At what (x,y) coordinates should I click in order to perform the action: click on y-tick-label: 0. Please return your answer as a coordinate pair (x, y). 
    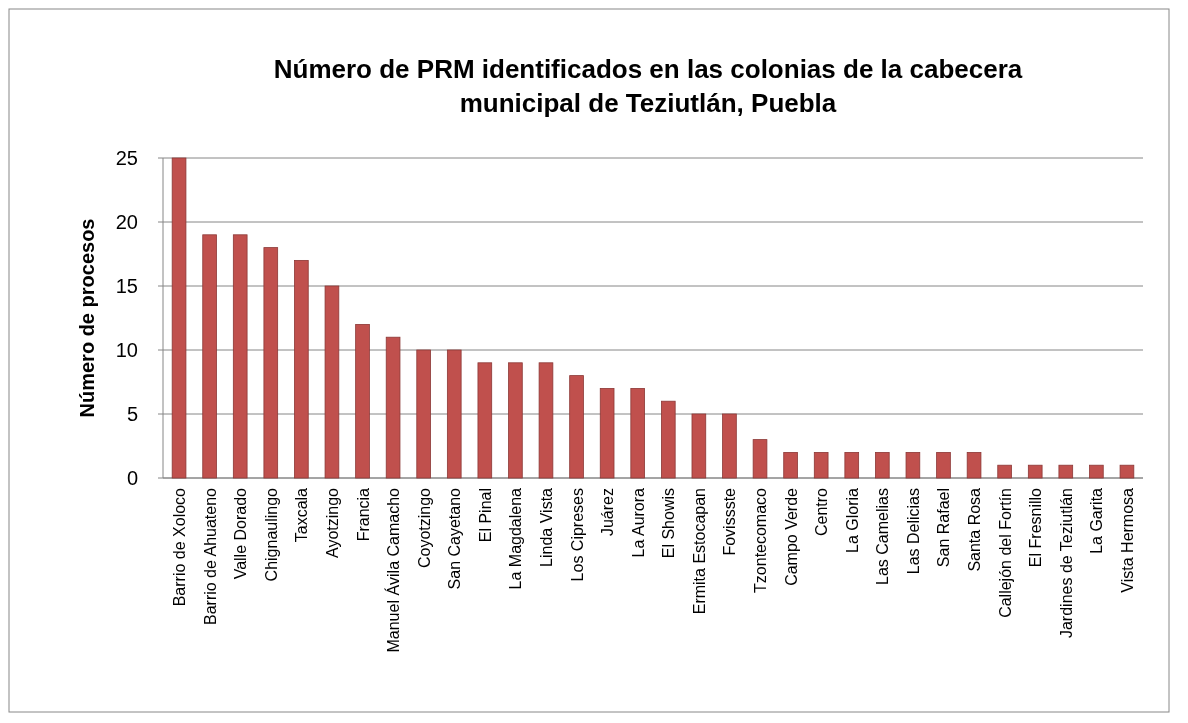
    Looking at the image, I should click on (132, 478).